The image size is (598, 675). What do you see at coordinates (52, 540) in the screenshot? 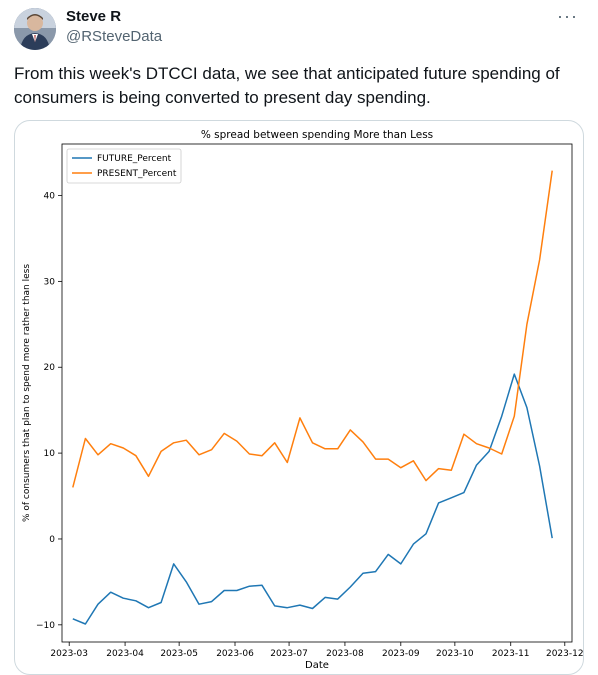
I see `y-tick-label: 0` at bounding box center [52, 540].